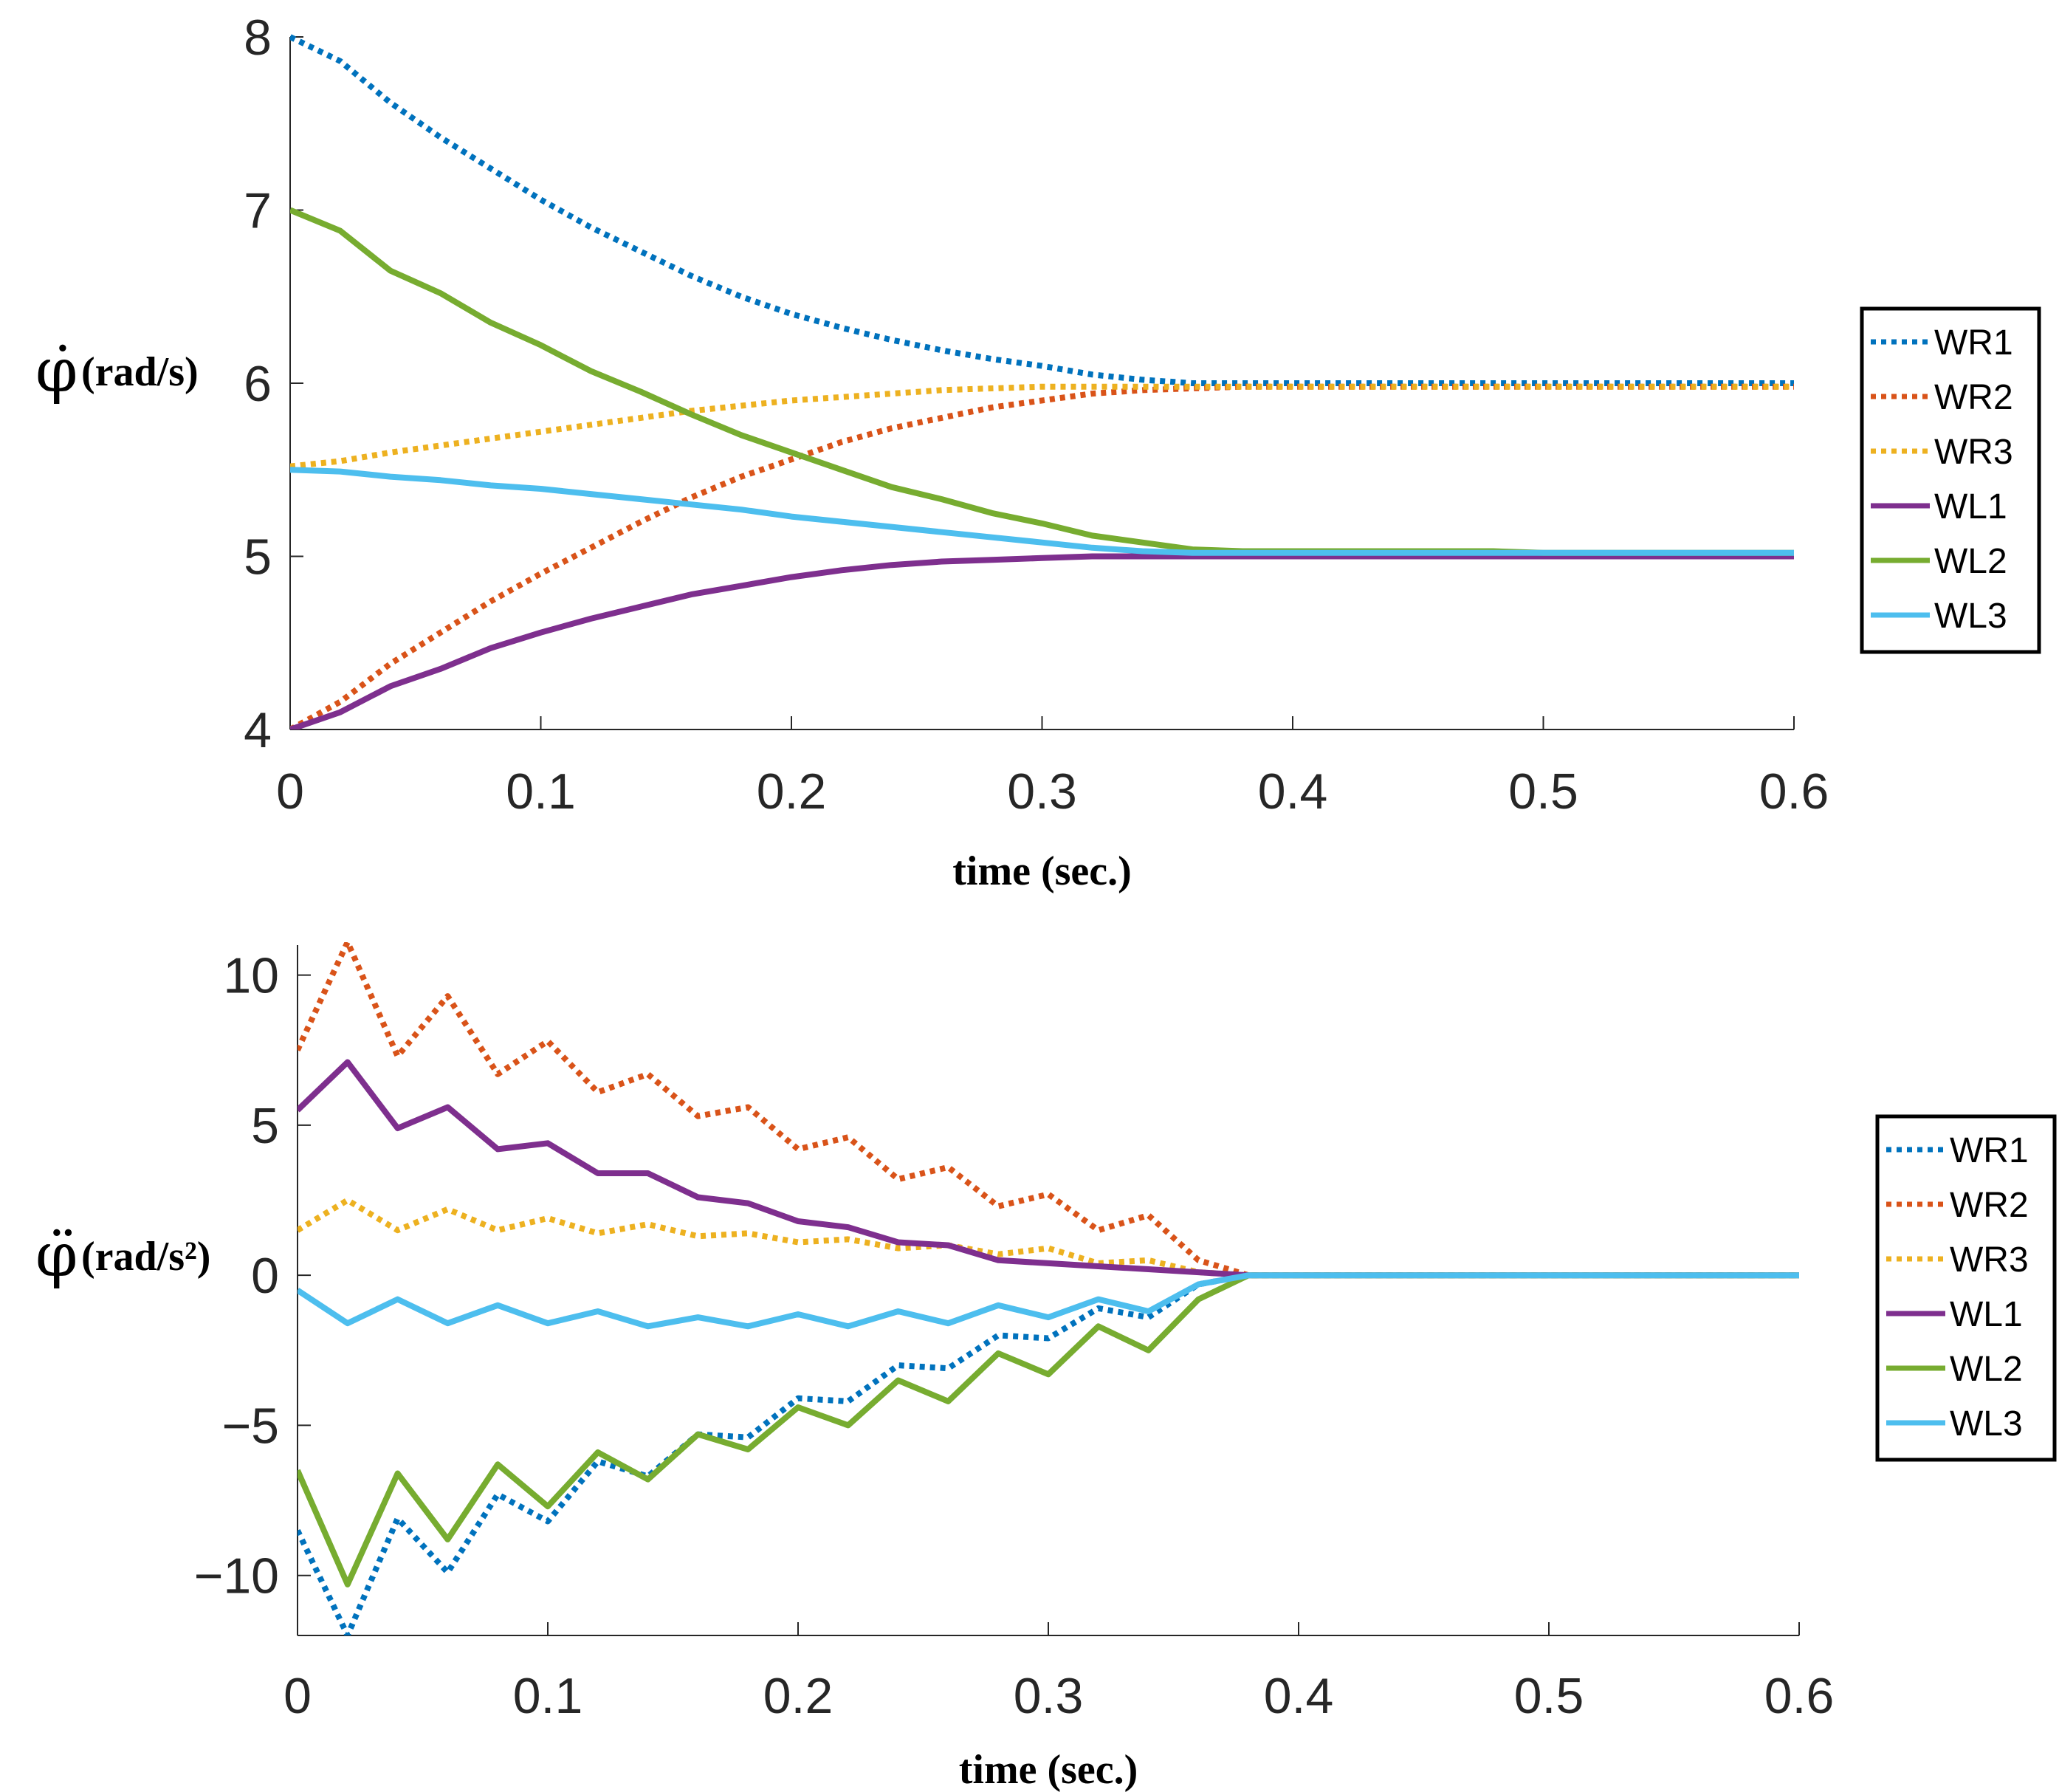  Describe the element at coordinates (57, 1256) in the screenshot. I see `y-axis-symbol: φ̈` at that location.